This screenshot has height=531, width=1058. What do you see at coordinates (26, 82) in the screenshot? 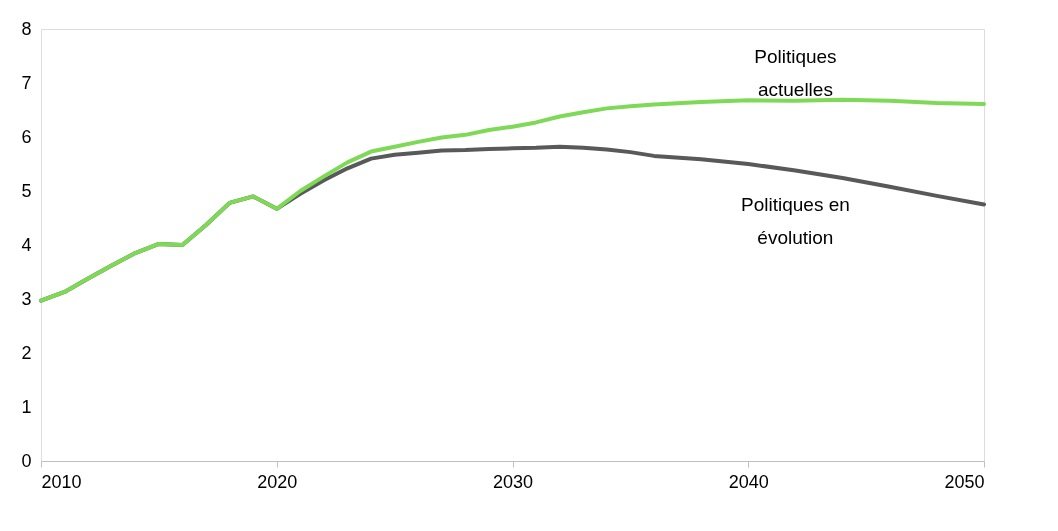
I see `y-tick-label: 7` at bounding box center [26, 82].